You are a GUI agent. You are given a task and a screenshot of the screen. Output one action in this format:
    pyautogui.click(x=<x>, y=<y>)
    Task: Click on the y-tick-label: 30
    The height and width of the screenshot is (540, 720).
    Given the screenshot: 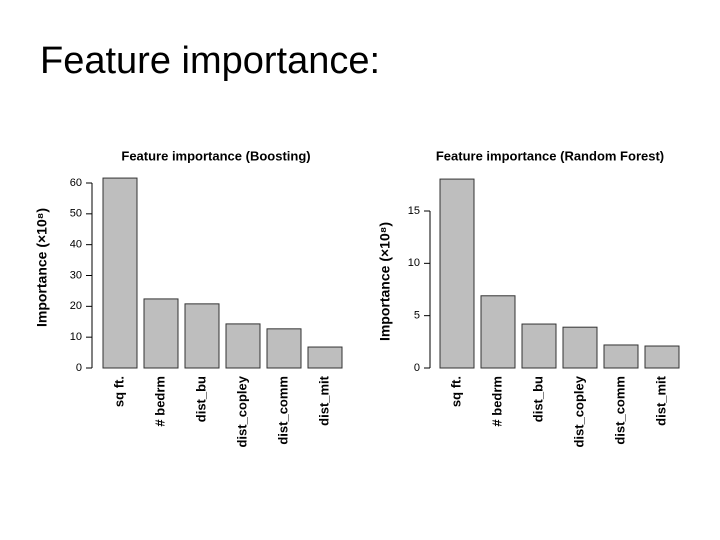 What is the action you would take?
    pyautogui.click(x=76, y=275)
    